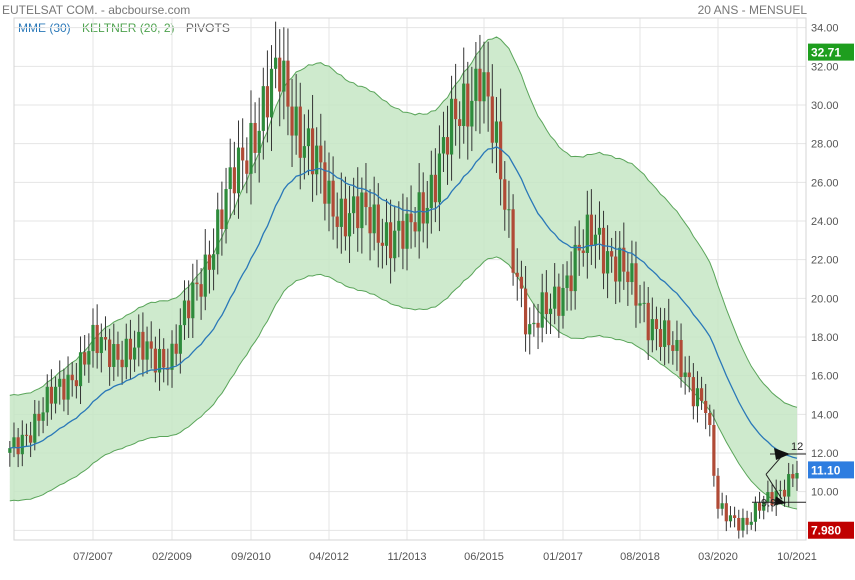 The image size is (855, 580). I want to click on y-tick-label: 28.00, so click(825, 145).